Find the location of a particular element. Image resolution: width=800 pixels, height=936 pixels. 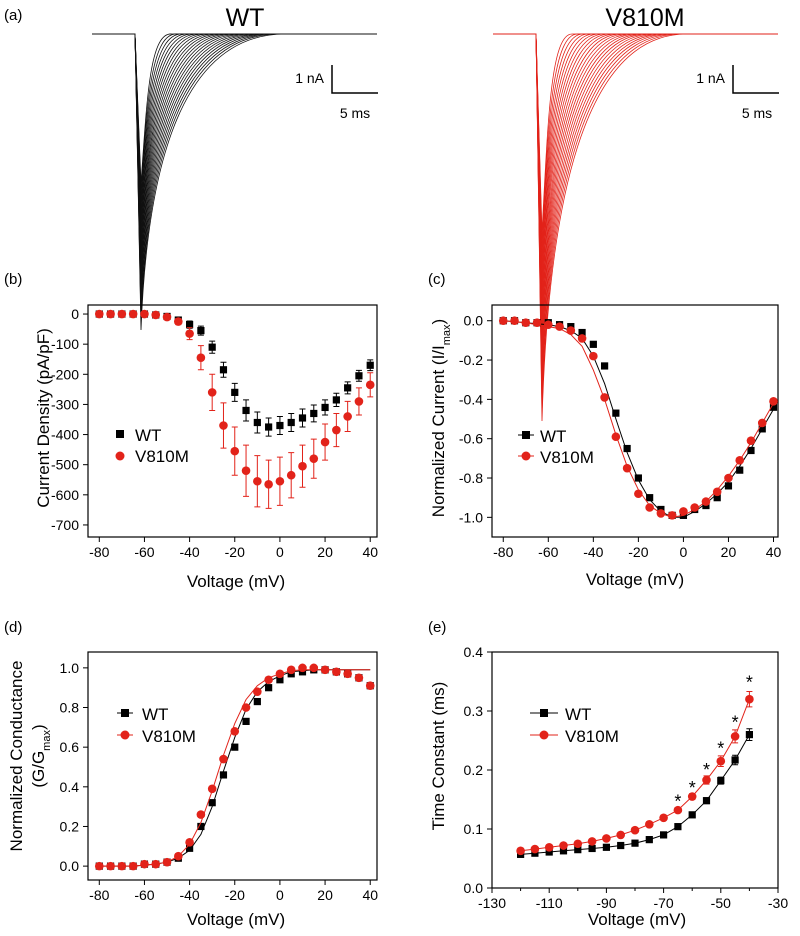

series-wt is located at coordinates (635, 793).